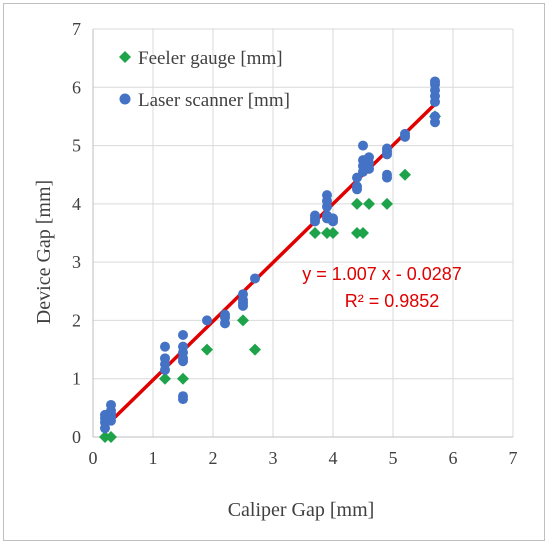 The image size is (550, 547). I want to click on x-tick-label: 6, so click(453, 458).